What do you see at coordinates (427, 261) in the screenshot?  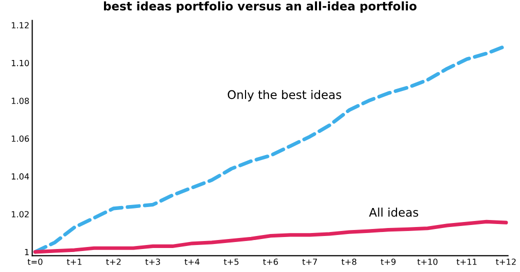 I see `x-tick-label: t+10` at bounding box center [427, 261].